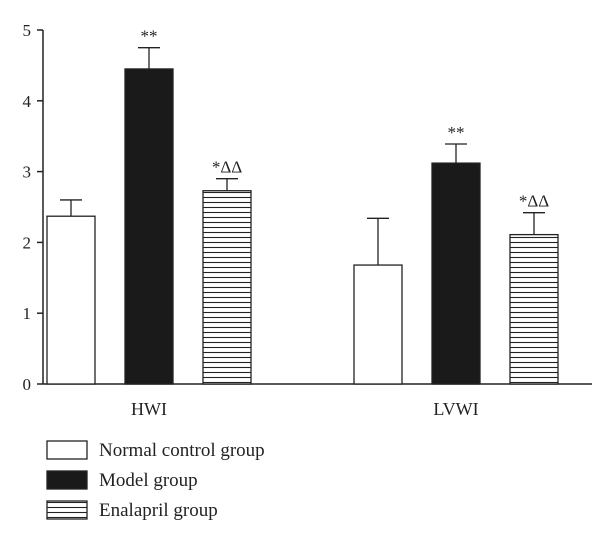 The image size is (600, 545). What do you see at coordinates (27, 30) in the screenshot?
I see `y-tick-label: 5` at bounding box center [27, 30].